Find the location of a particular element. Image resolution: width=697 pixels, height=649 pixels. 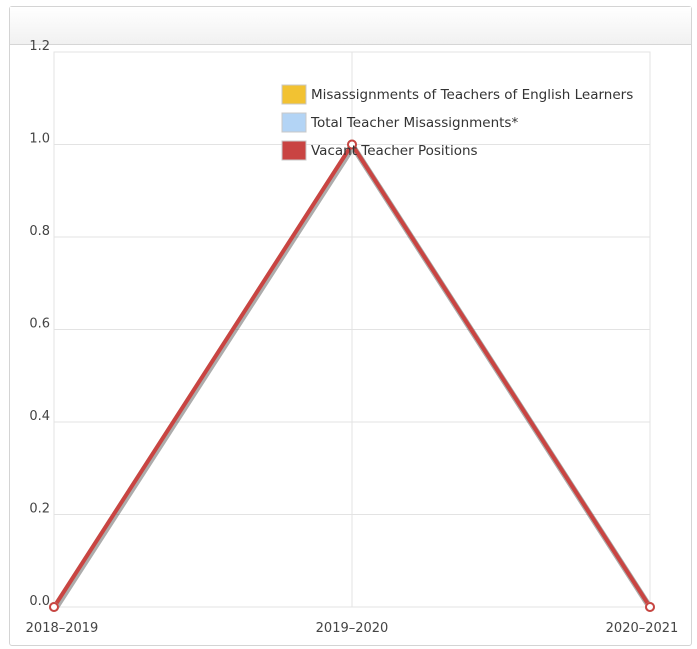

y-axis-ticks: 0.0 0.2 0.4 0.6 0.8 1.0 1.2 is located at coordinates (39, 324).